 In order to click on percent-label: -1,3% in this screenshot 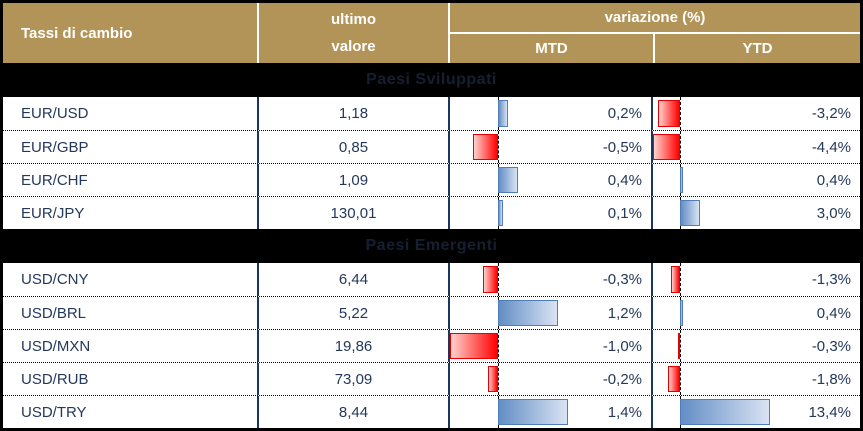, I will do `click(831, 279)`.